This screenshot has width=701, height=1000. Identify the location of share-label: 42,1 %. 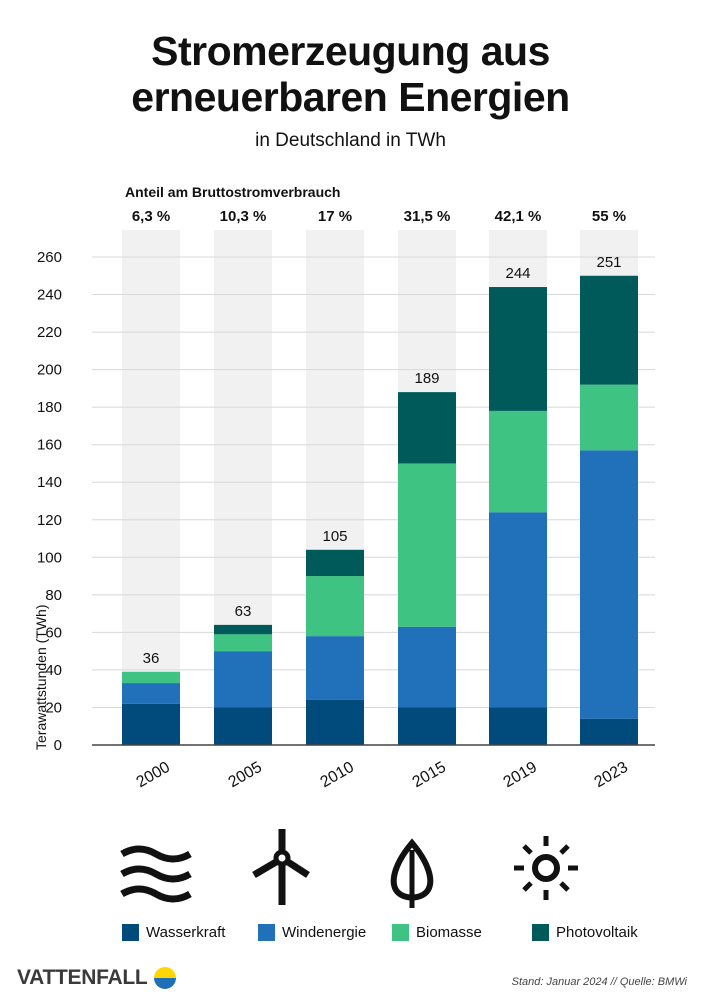
(518, 216).